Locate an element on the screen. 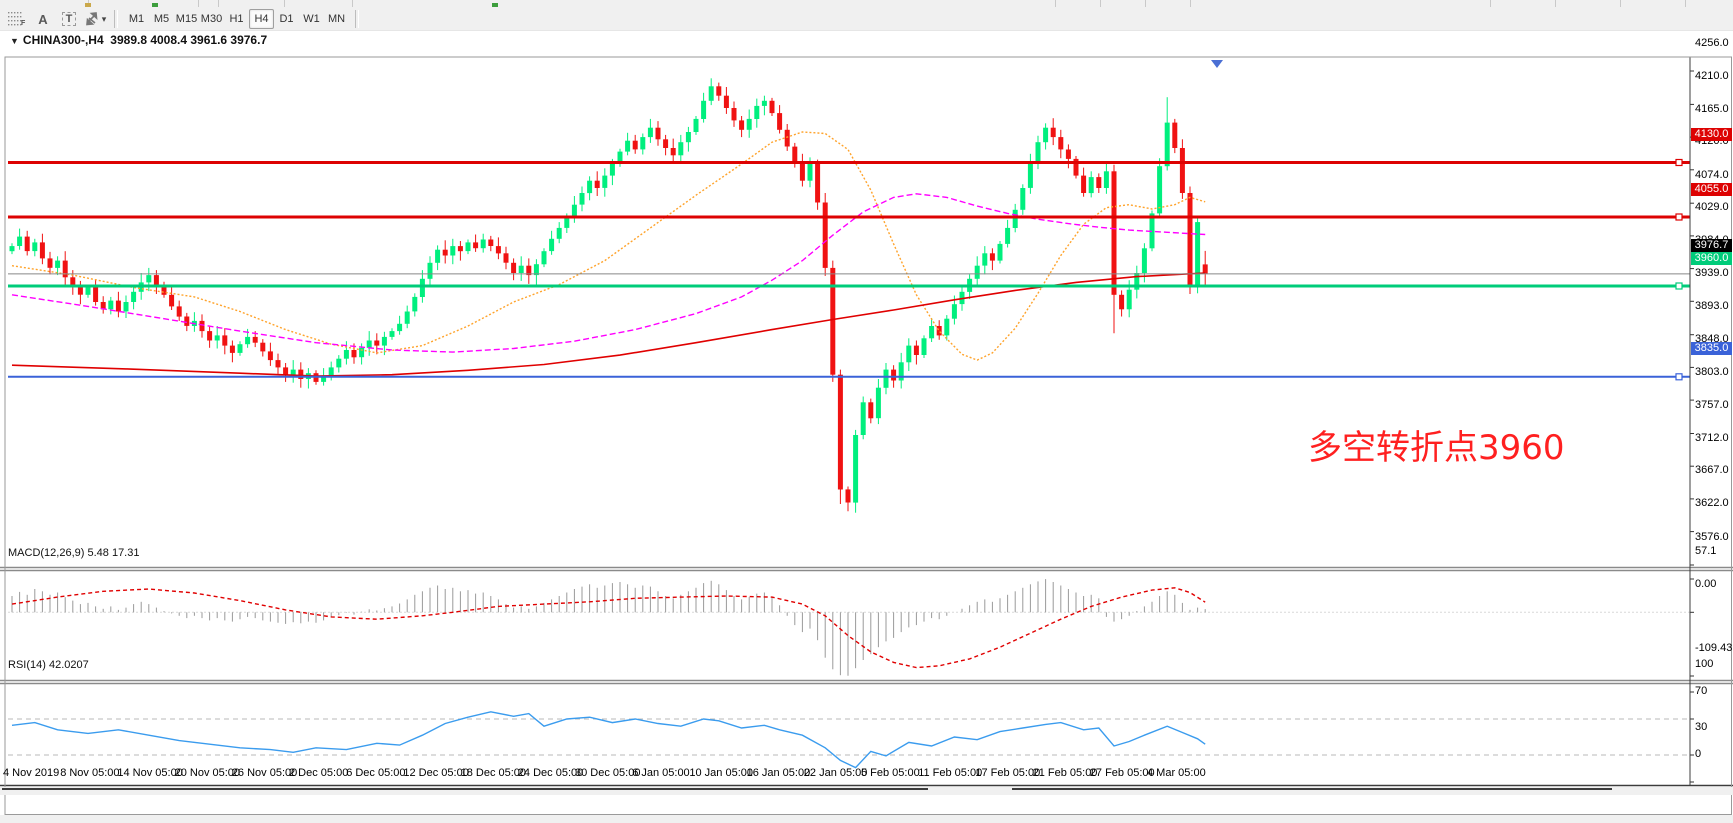 The image size is (1733, 823). ma-mid-line is located at coordinates (608, 273).